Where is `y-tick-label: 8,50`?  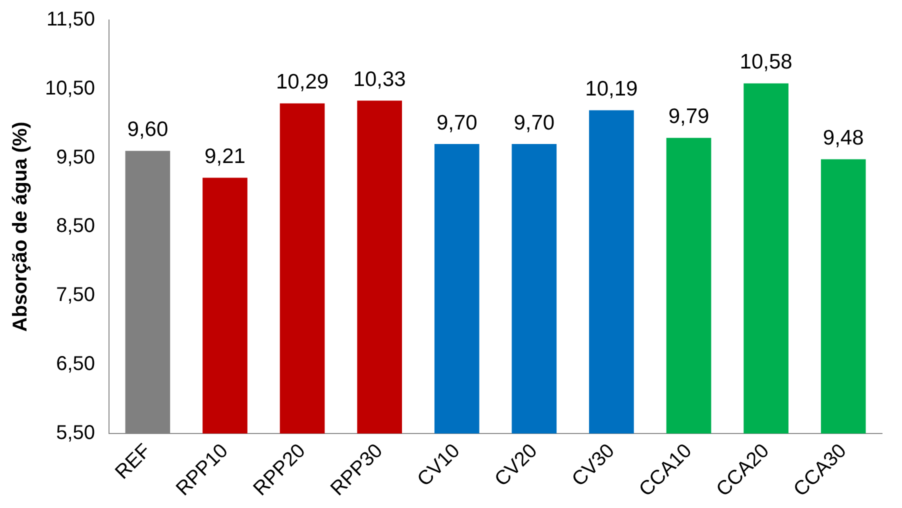 y-tick-label: 8,50 is located at coordinates (76, 226).